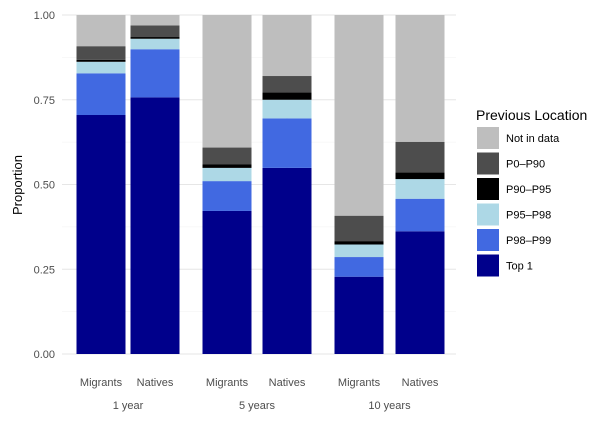 The height and width of the screenshot is (423, 594). Describe the element at coordinates (44, 16) in the screenshot. I see `y-tick-label: 1.00` at that location.